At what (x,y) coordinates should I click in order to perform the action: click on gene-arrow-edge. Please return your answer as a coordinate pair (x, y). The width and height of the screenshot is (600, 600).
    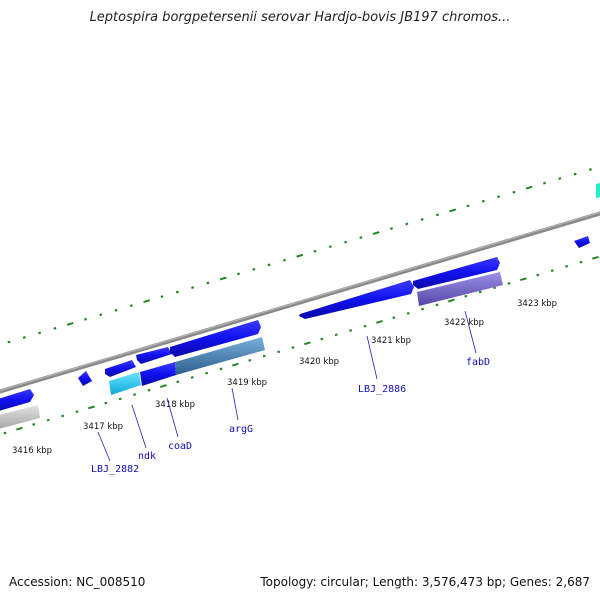
    Looking at the image, I should click on (598, 190).